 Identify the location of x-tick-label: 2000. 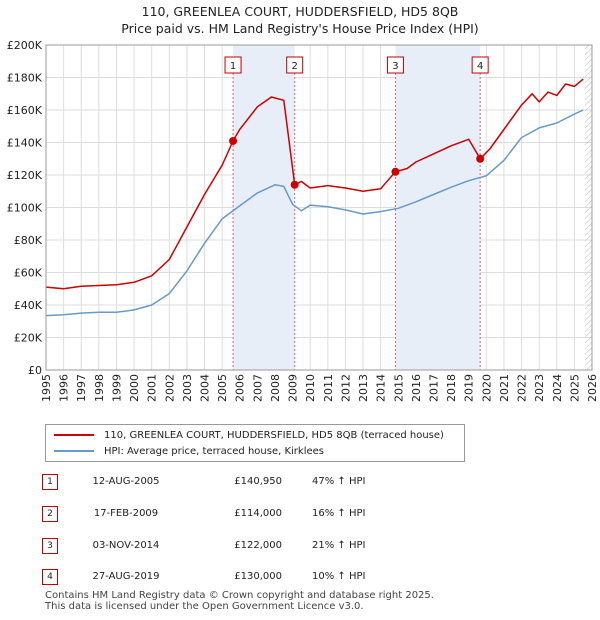
(134, 388).